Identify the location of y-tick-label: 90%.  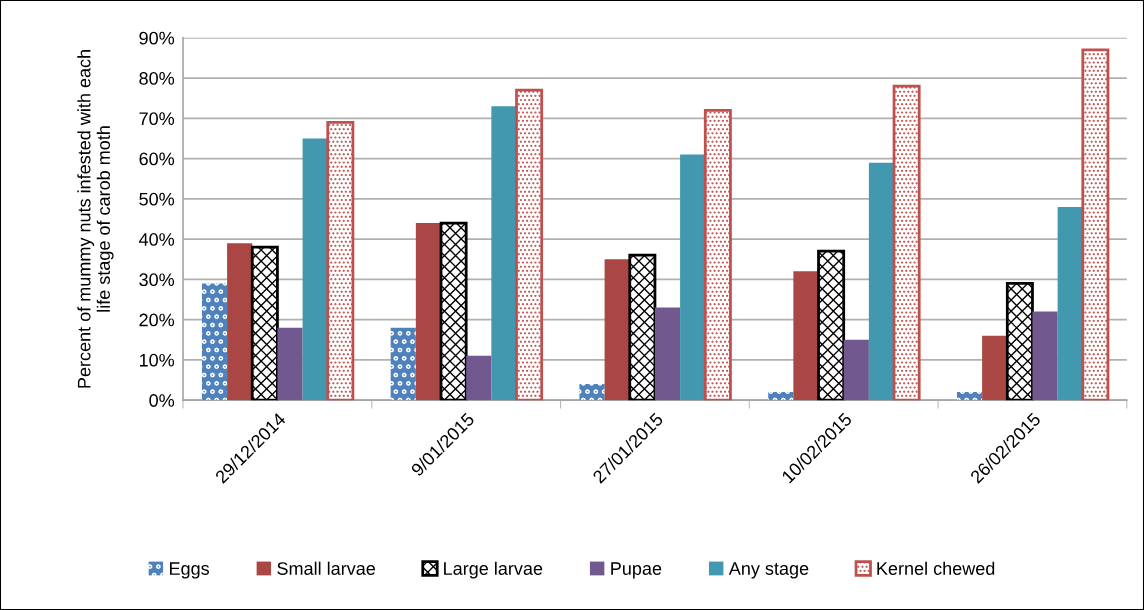
(157, 38).